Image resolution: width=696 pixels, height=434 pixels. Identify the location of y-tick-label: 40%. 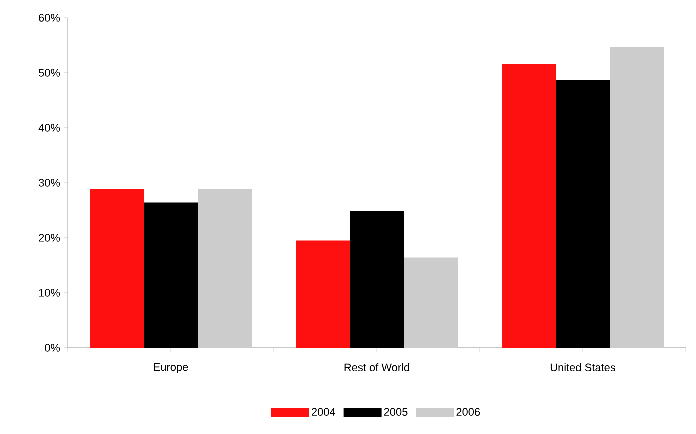
(49, 128).